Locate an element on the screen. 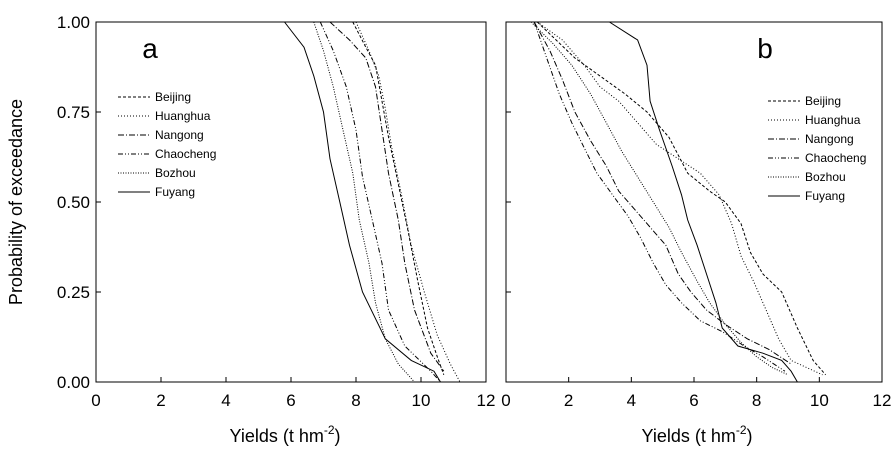 Image resolution: width=892 pixels, height=450 pixels. x-axis-title-a-sup: -2 is located at coordinates (329, 430).